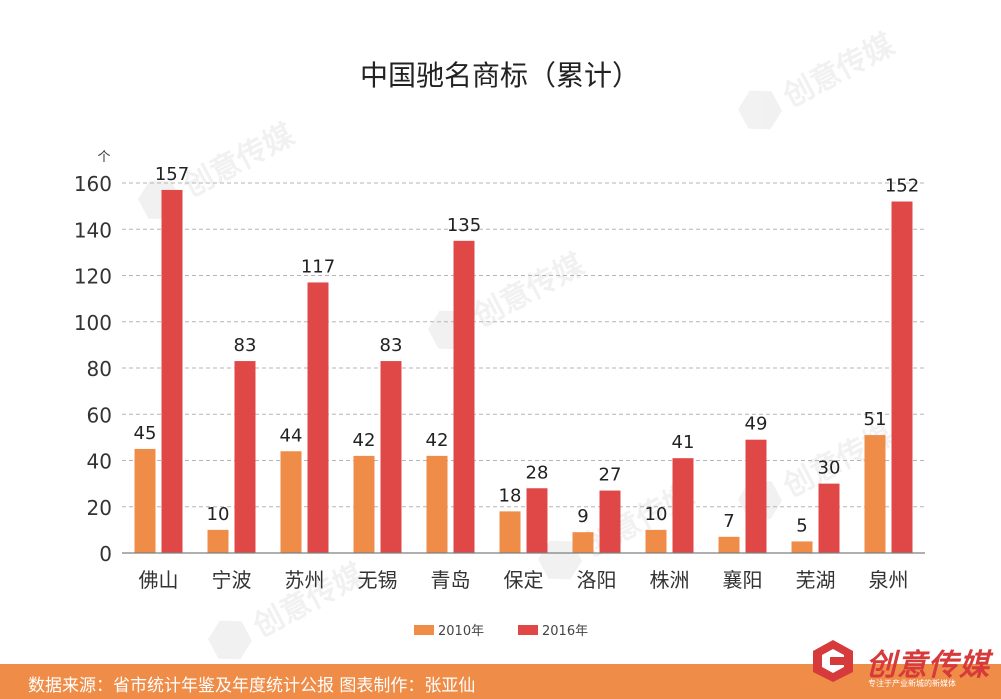 This screenshot has height=699, width=1001. Describe the element at coordinates (378, 580) in the screenshot. I see `x-tick-label: 无锡` at that location.